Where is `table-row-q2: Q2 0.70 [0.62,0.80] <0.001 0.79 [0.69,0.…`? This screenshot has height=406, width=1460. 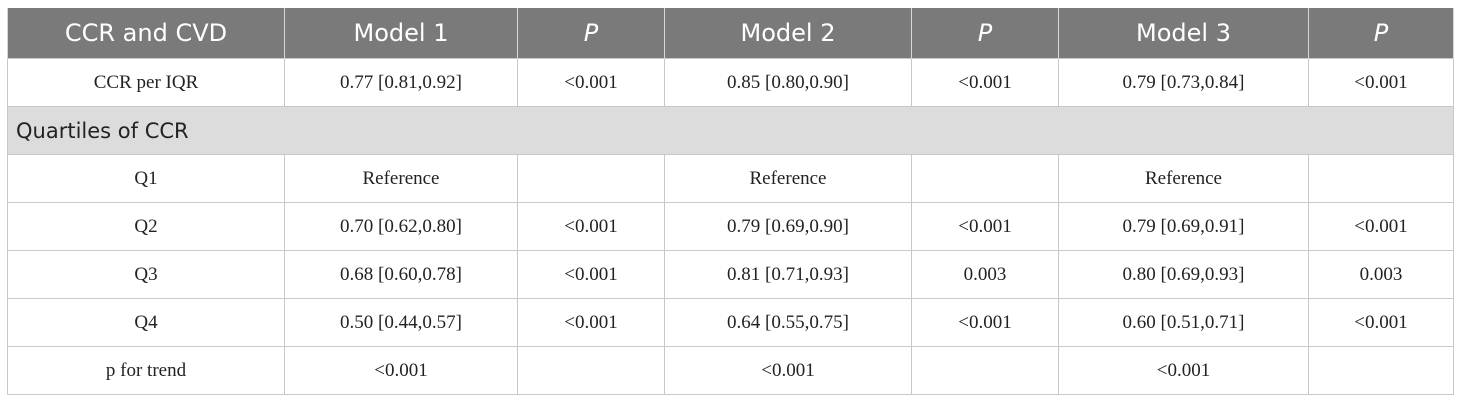
table-row-q2: Q2 0.70 [0.62,0.80] <0.001 0.79 [0.69,0.… is located at coordinates (730, 226).